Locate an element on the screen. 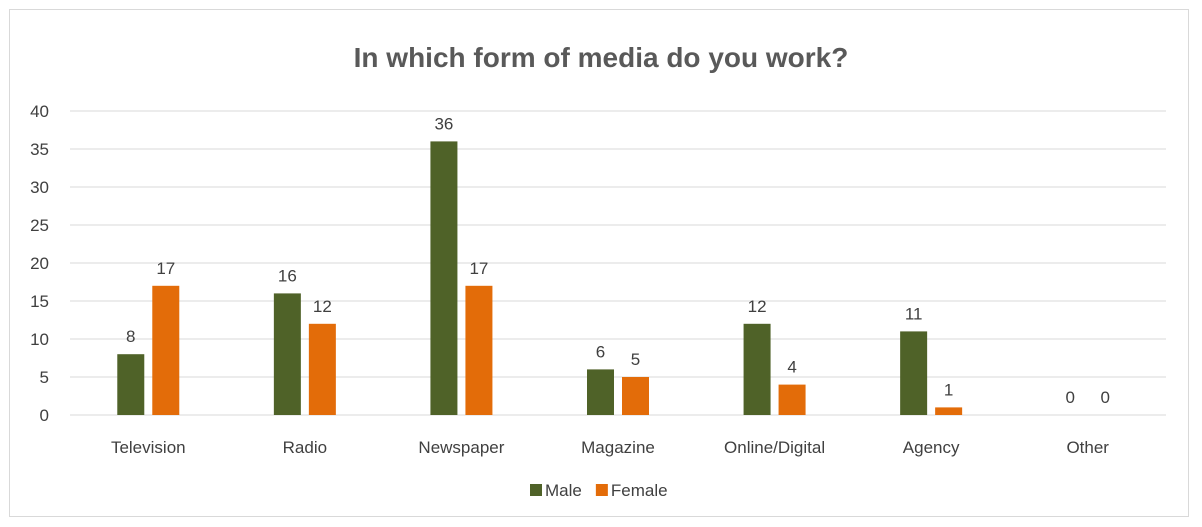 The height and width of the screenshot is (527, 1202). data-label: 8 is located at coordinates (130, 336).